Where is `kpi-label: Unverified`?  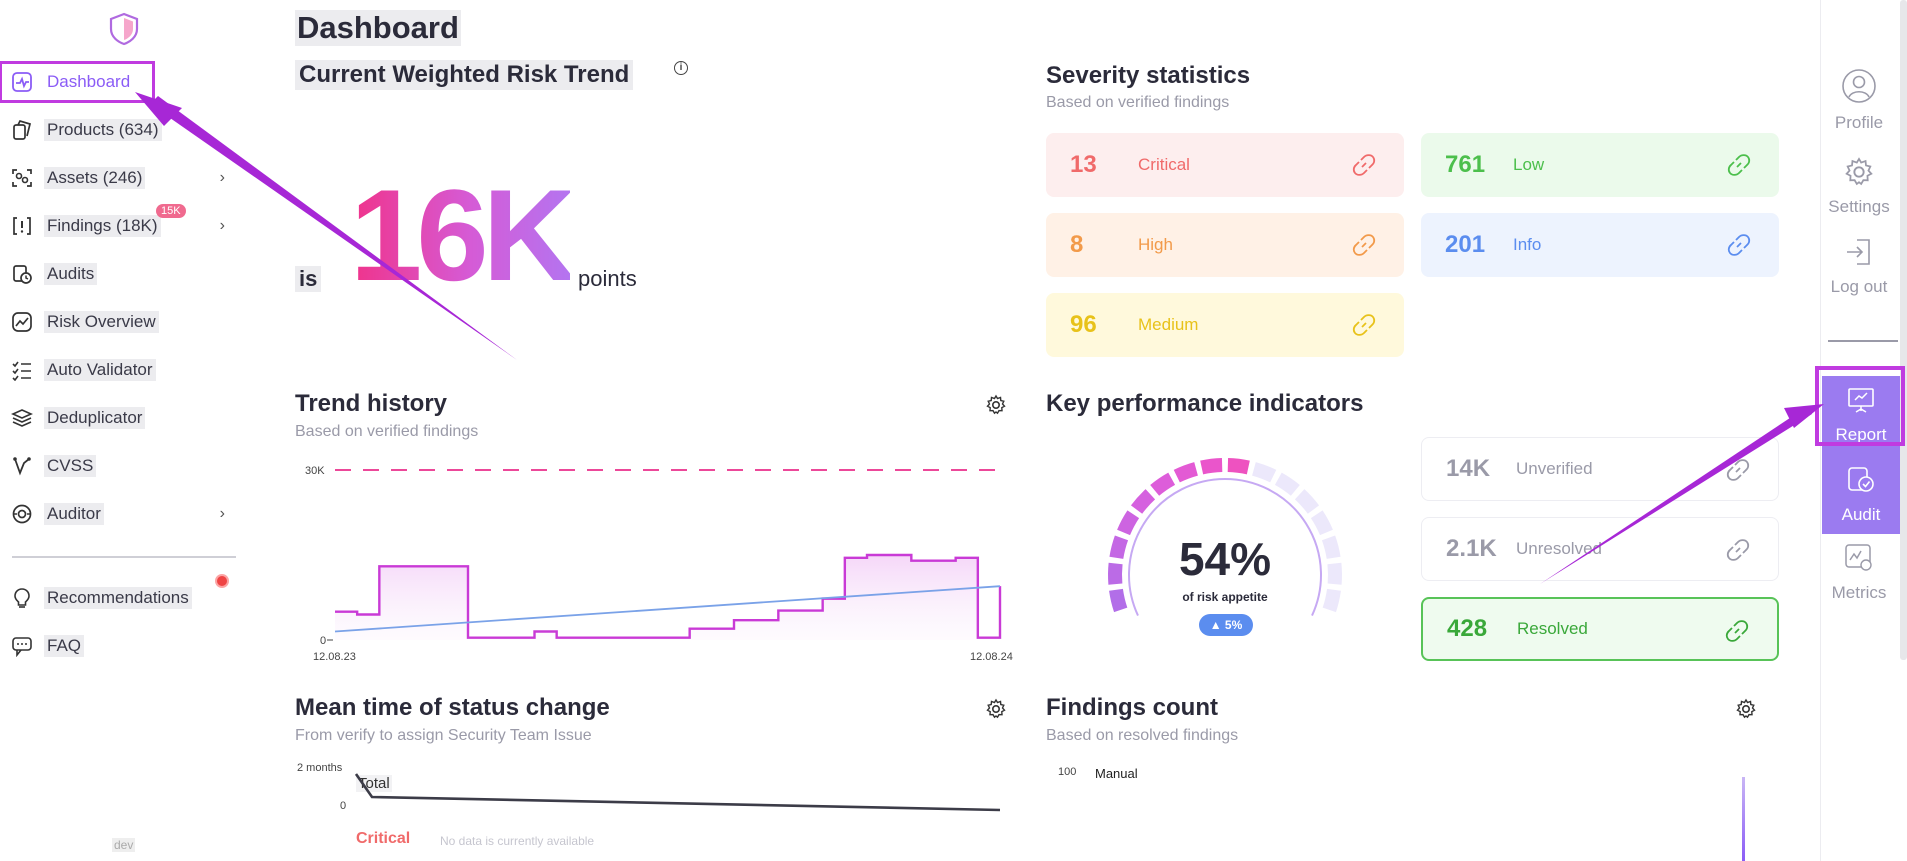 kpi-label: Unverified is located at coordinates (1554, 468).